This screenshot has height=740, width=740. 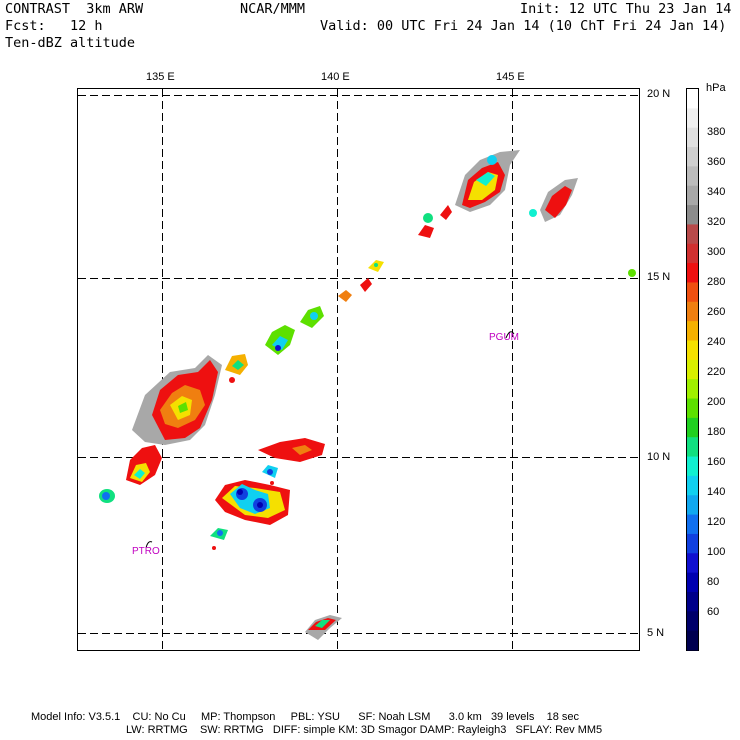 I want to click on organization-label: NCAR/MMM, so click(x=273, y=9).